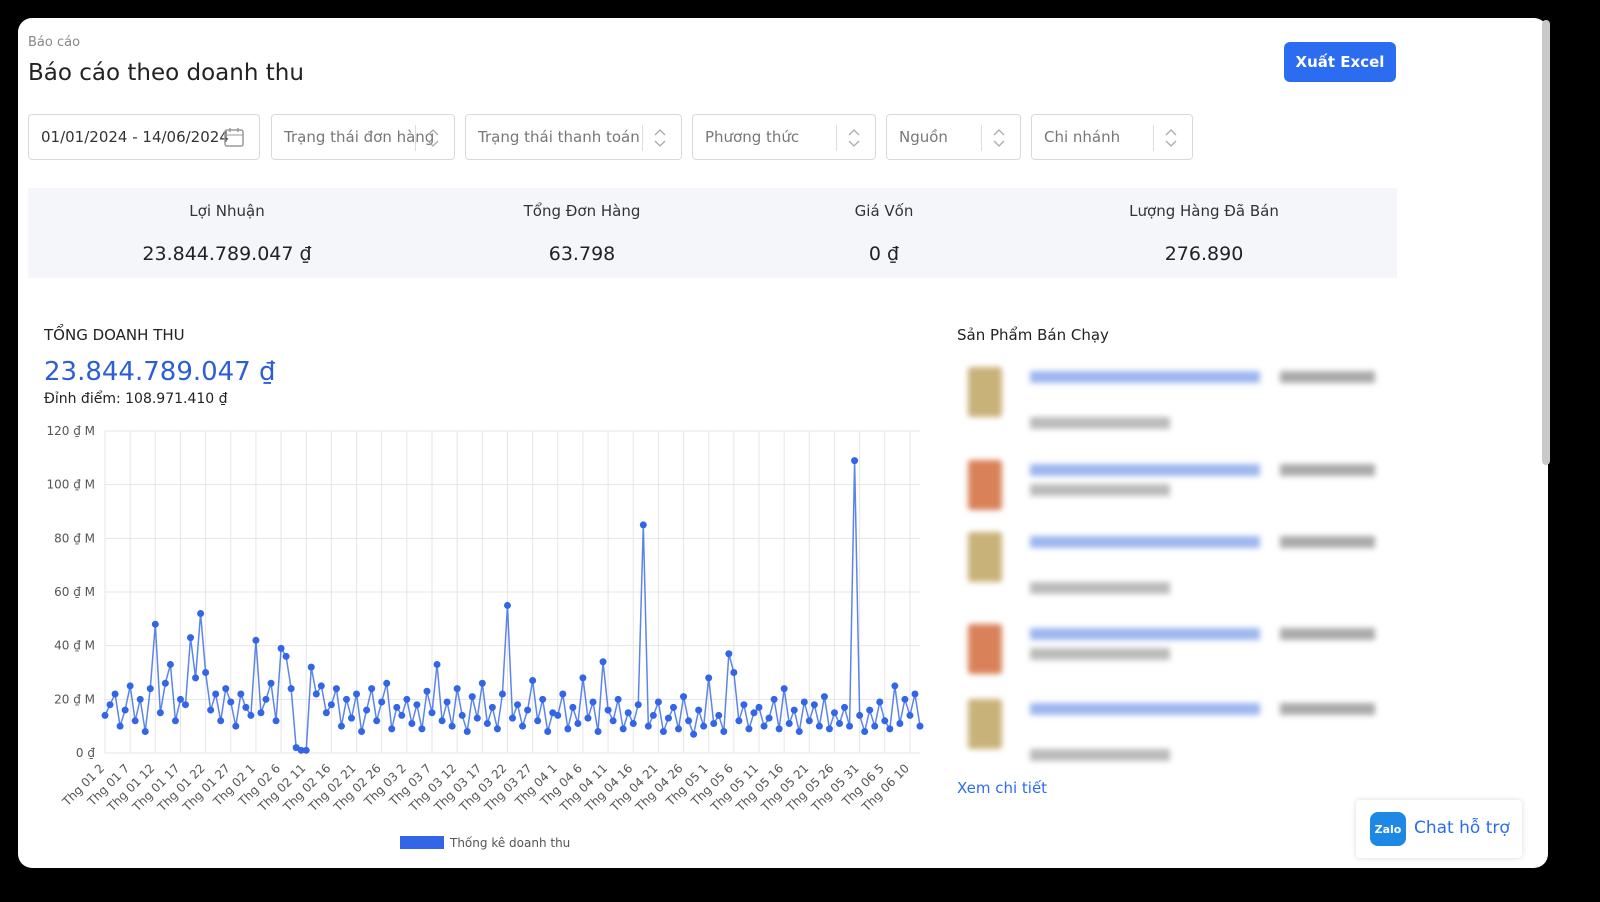 This screenshot has height=902, width=1600. What do you see at coordinates (136, 399) in the screenshot?
I see `chart-peak: Đỉnh điểm: 108.971.410 ₫` at bounding box center [136, 399].